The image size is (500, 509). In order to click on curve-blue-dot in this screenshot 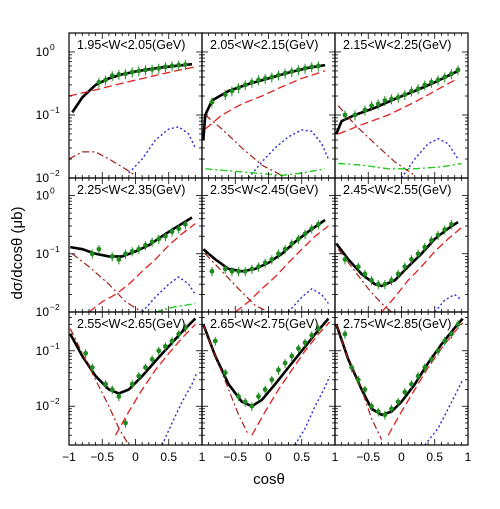, I will do `click(444, 412)`.